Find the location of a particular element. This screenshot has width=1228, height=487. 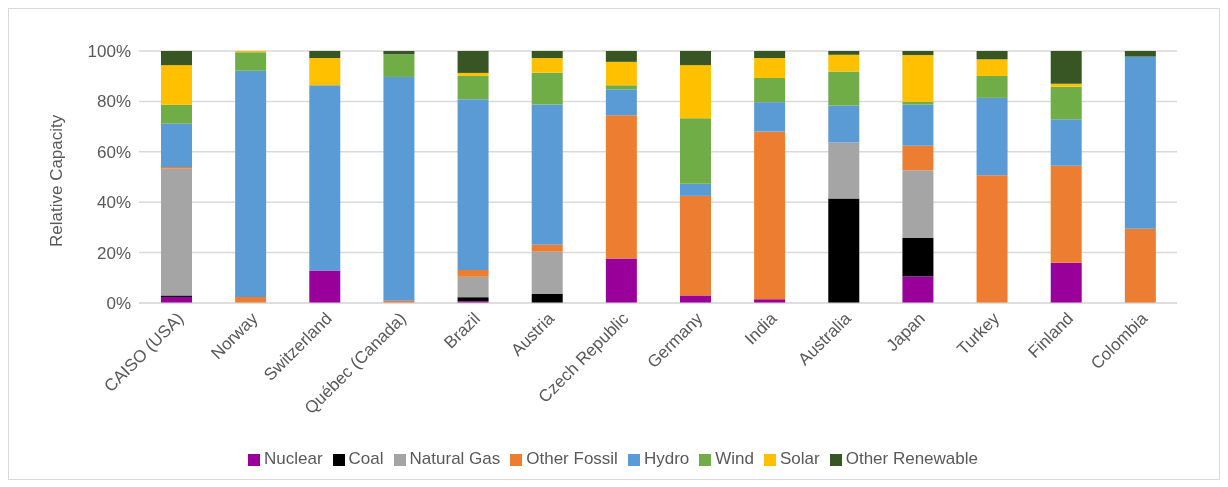

legend-label: Nuclear is located at coordinates (293, 458).